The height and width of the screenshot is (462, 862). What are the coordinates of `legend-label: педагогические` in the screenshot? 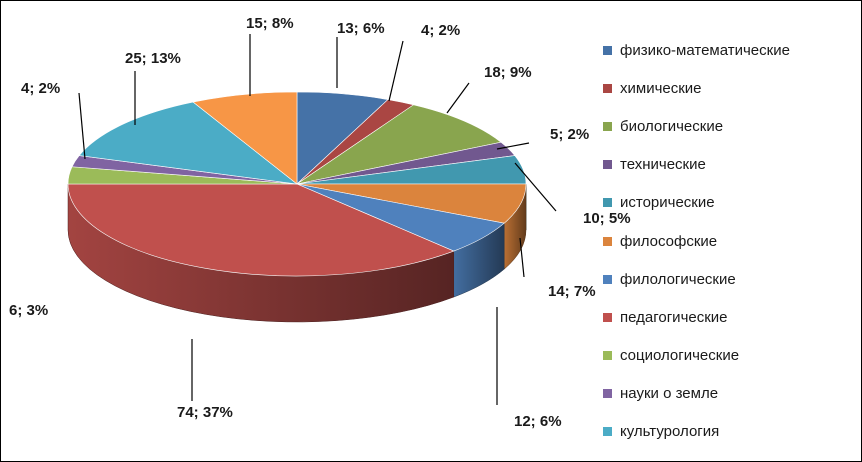 It's located at (674, 317).